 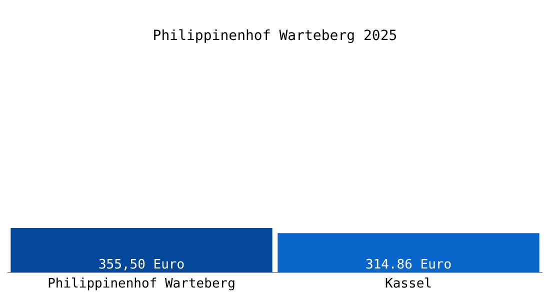 I want to click on x-tick-label: Kassel, so click(x=408, y=284).